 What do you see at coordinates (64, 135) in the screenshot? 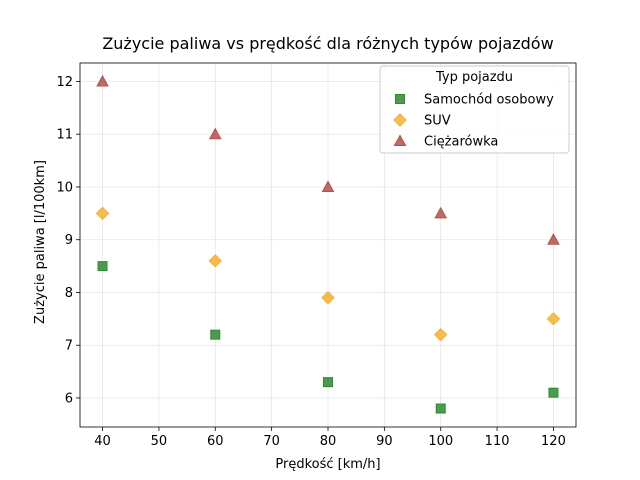
I see `y-tick-label: 11` at bounding box center [64, 135].